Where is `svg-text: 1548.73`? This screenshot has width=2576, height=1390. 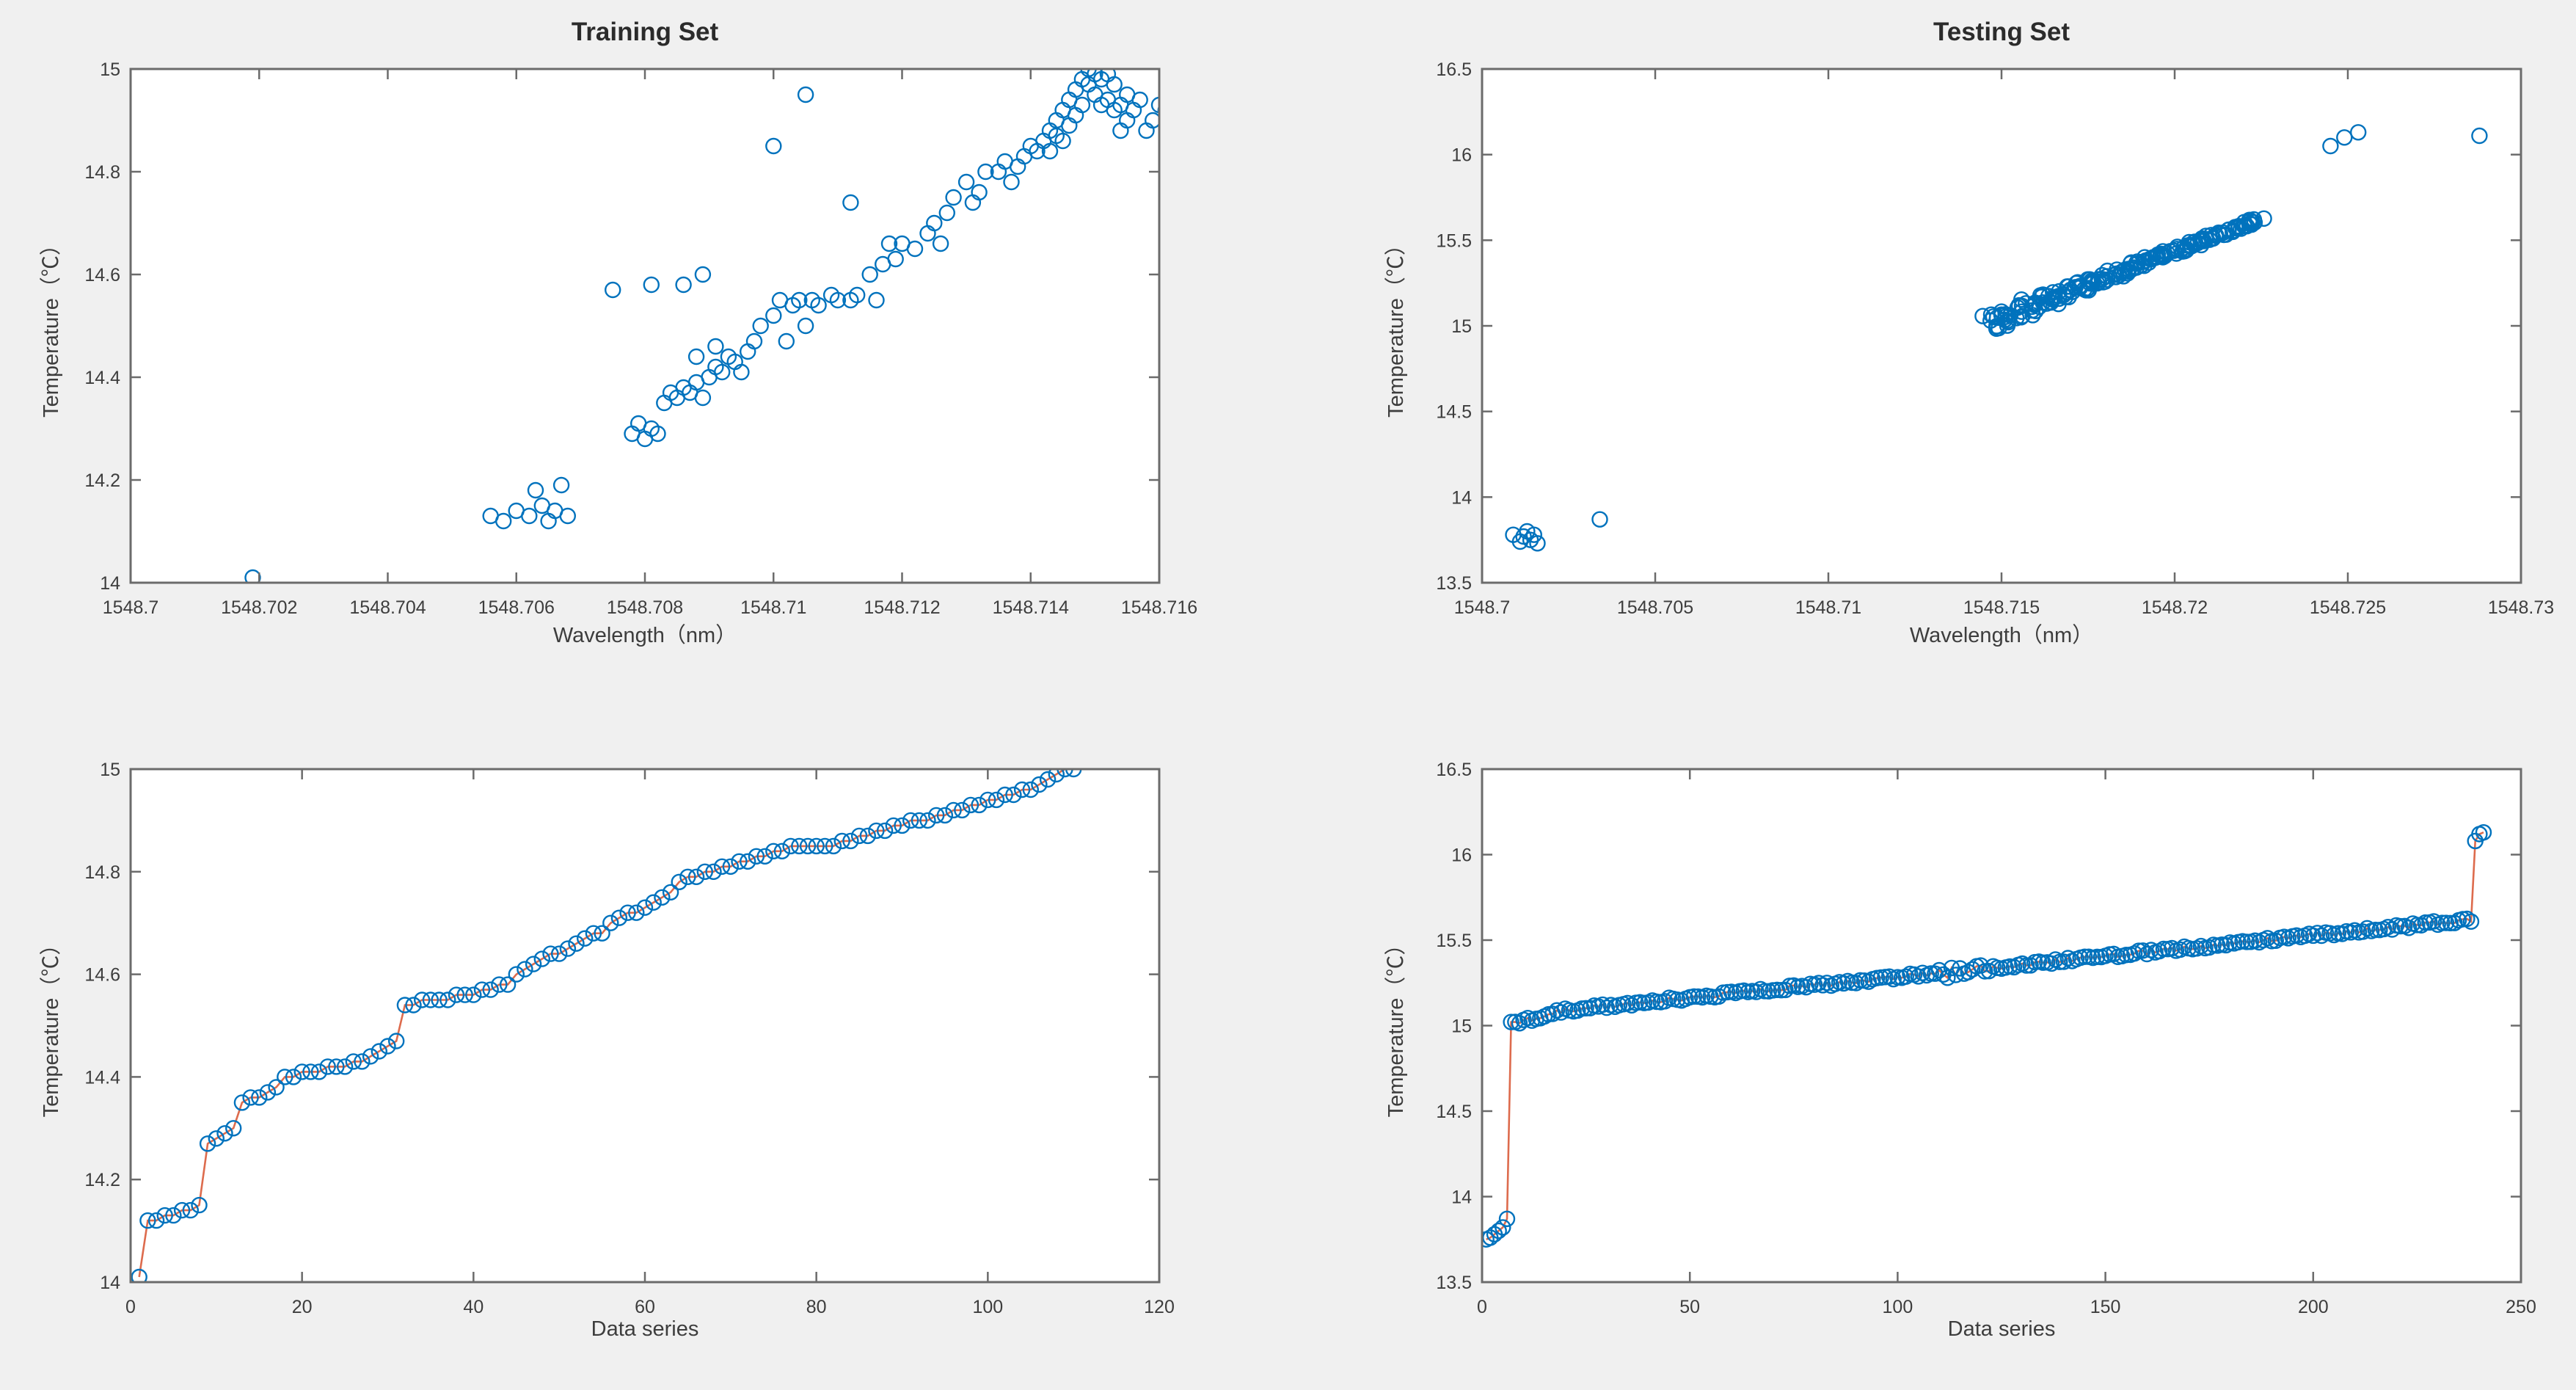 svg-text: 1548.73 is located at coordinates (2521, 607).